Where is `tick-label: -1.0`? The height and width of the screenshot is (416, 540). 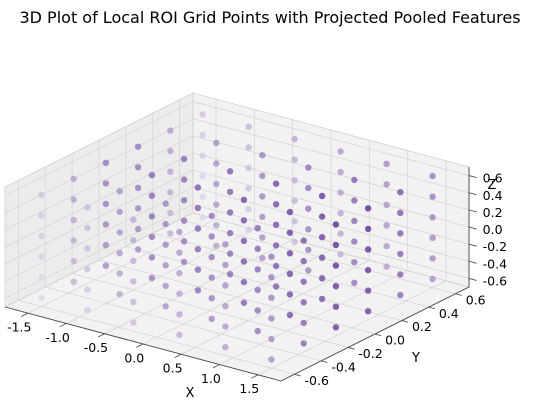
tick-label: -1.0 is located at coordinates (57, 337).